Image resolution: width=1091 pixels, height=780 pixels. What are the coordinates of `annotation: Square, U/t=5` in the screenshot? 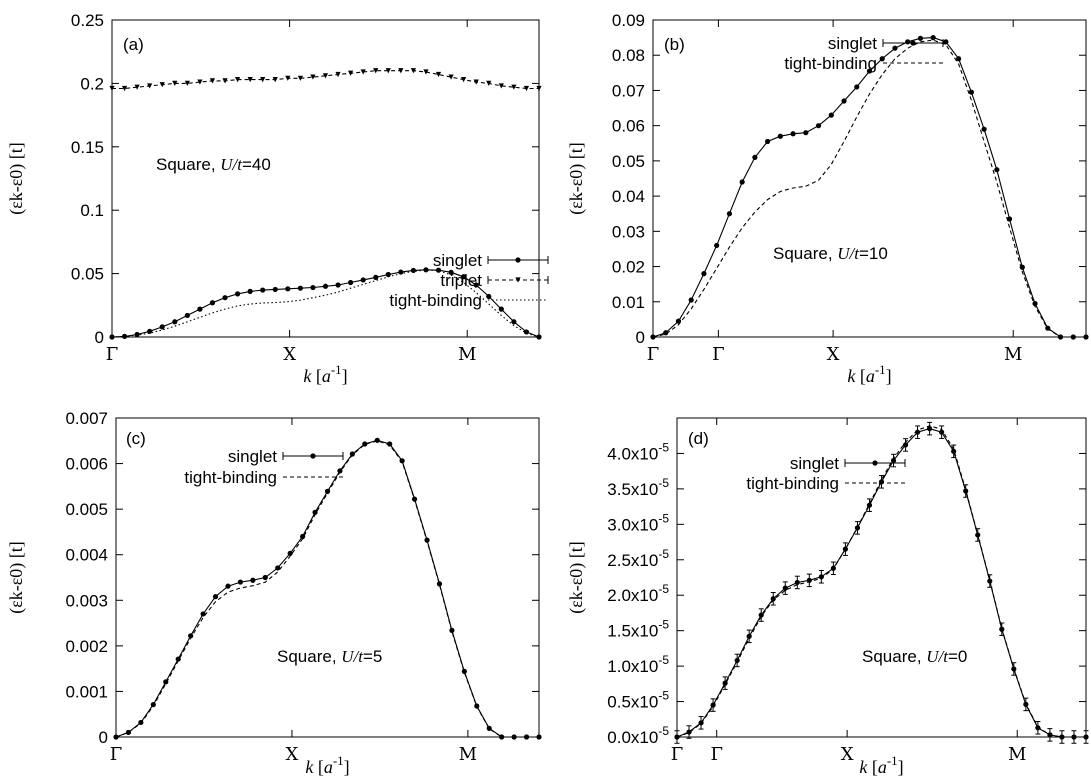 It's located at (329, 656).